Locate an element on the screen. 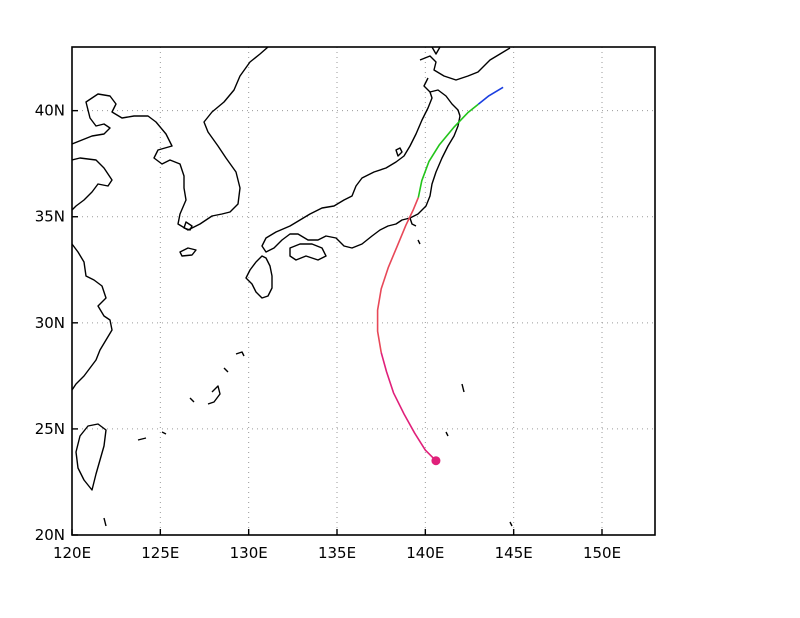 The width and height of the screenshot is (800, 618). coast-jeju is located at coordinates (188, 252).